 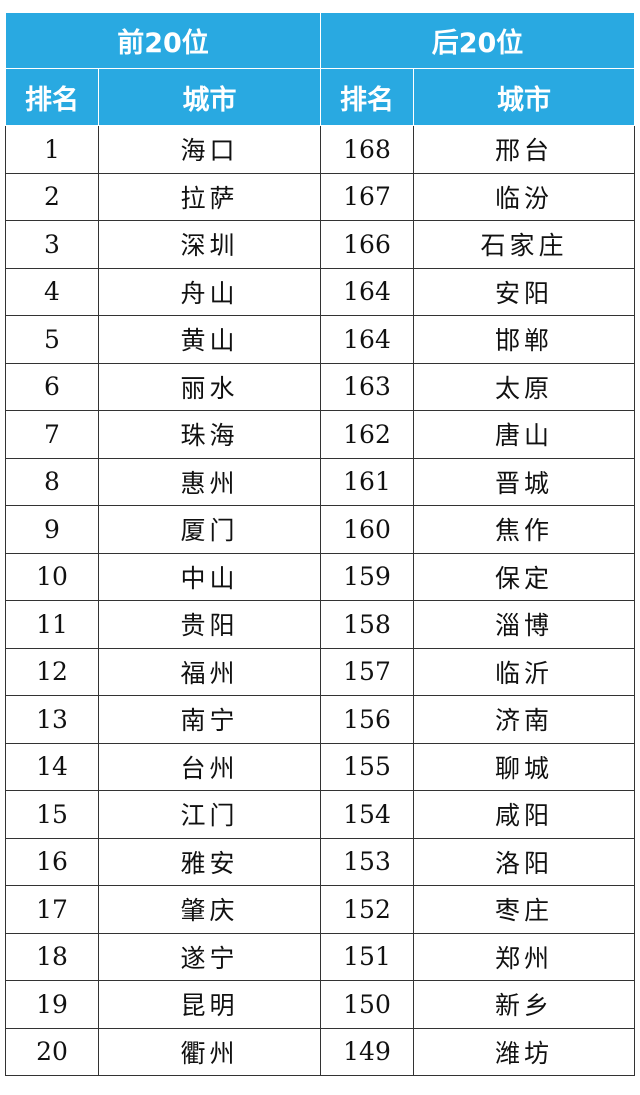 What do you see at coordinates (52, 814) in the screenshot?
I see `rank-cell: 15` at bounding box center [52, 814].